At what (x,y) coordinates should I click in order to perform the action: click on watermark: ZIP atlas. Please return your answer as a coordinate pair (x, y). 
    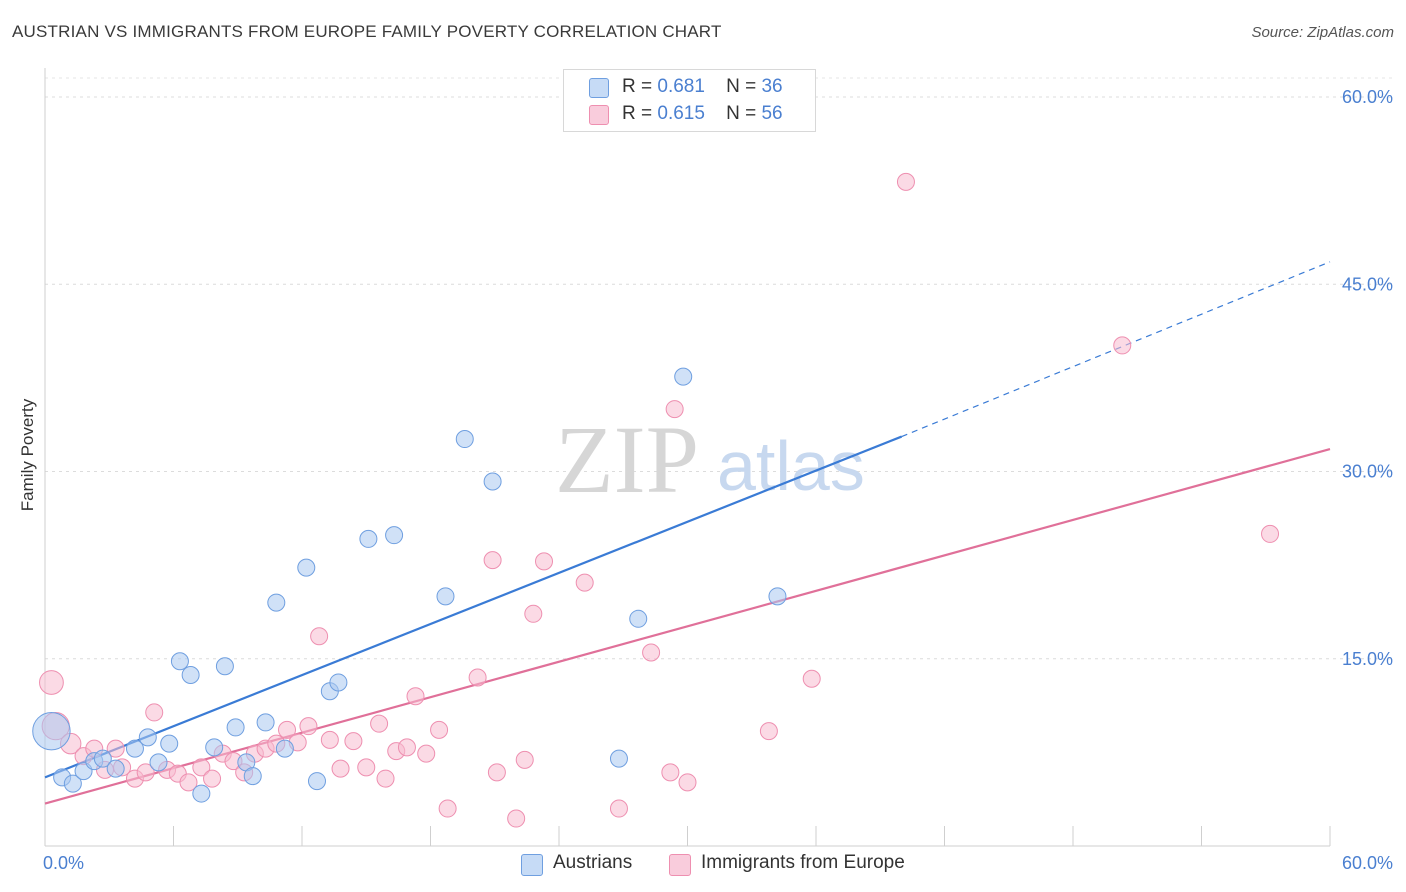
    Looking at the image, I should click on (710, 459).